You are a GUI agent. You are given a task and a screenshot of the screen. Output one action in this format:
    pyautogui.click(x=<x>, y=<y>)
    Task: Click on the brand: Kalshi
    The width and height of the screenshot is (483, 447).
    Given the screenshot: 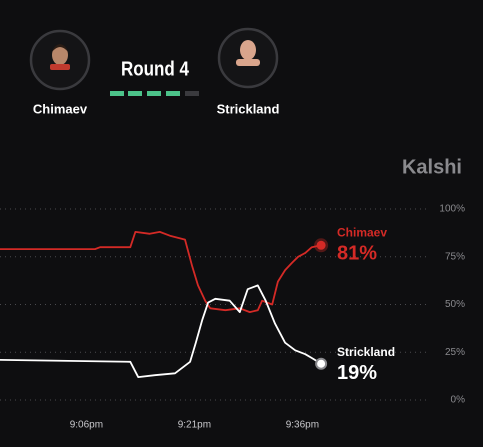 What is the action you would take?
    pyautogui.click(x=432, y=167)
    